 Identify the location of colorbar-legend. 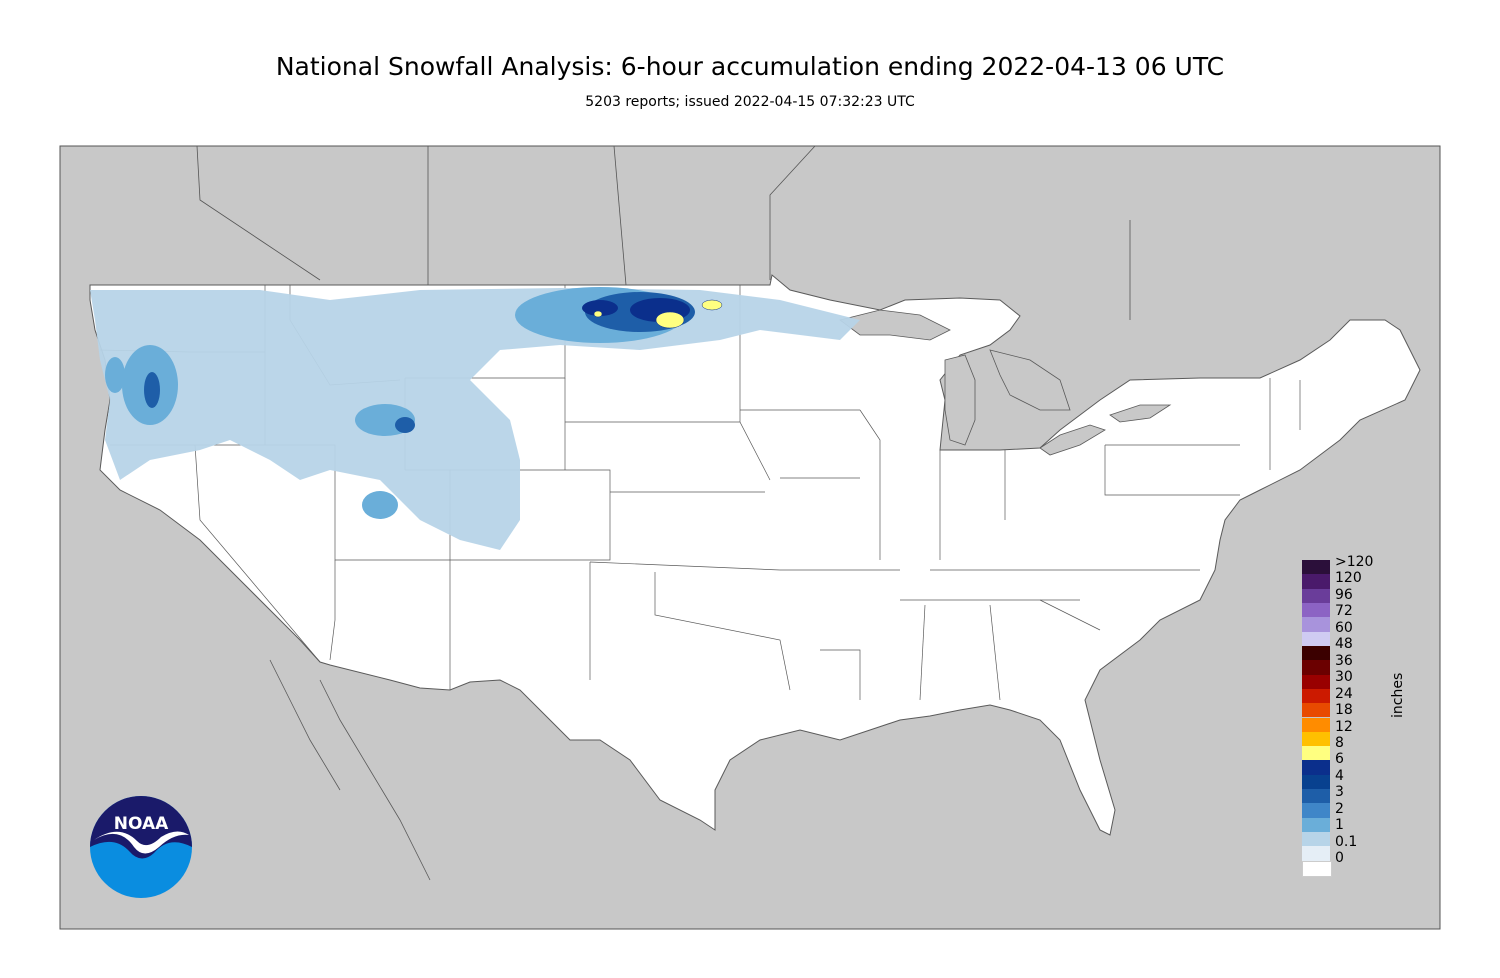
(1317, 718).